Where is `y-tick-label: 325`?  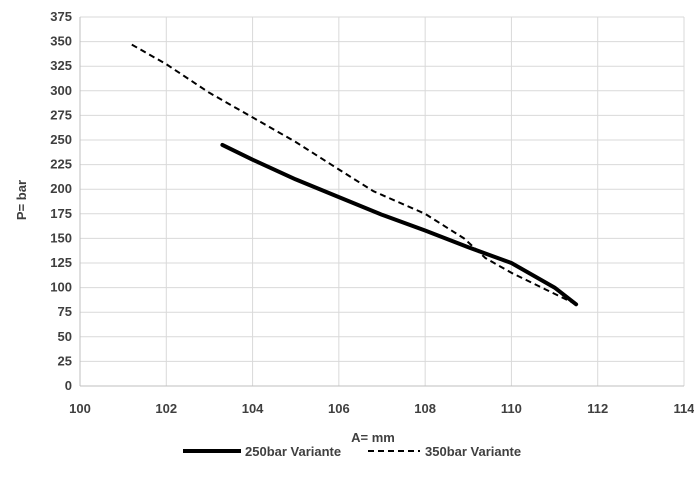
y-tick-label: 325 is located at coordinates (61, 65).